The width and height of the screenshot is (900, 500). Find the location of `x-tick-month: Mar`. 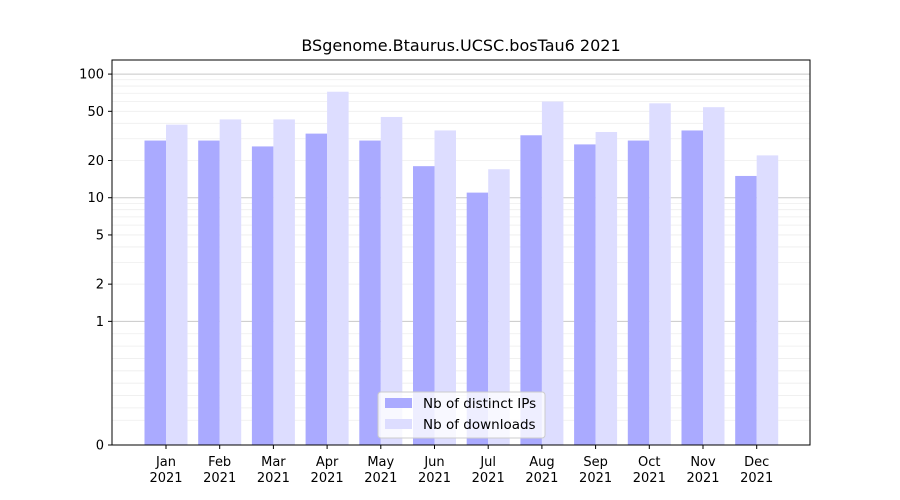

x-tick-month: Mar is located at coordinates (273, 462).